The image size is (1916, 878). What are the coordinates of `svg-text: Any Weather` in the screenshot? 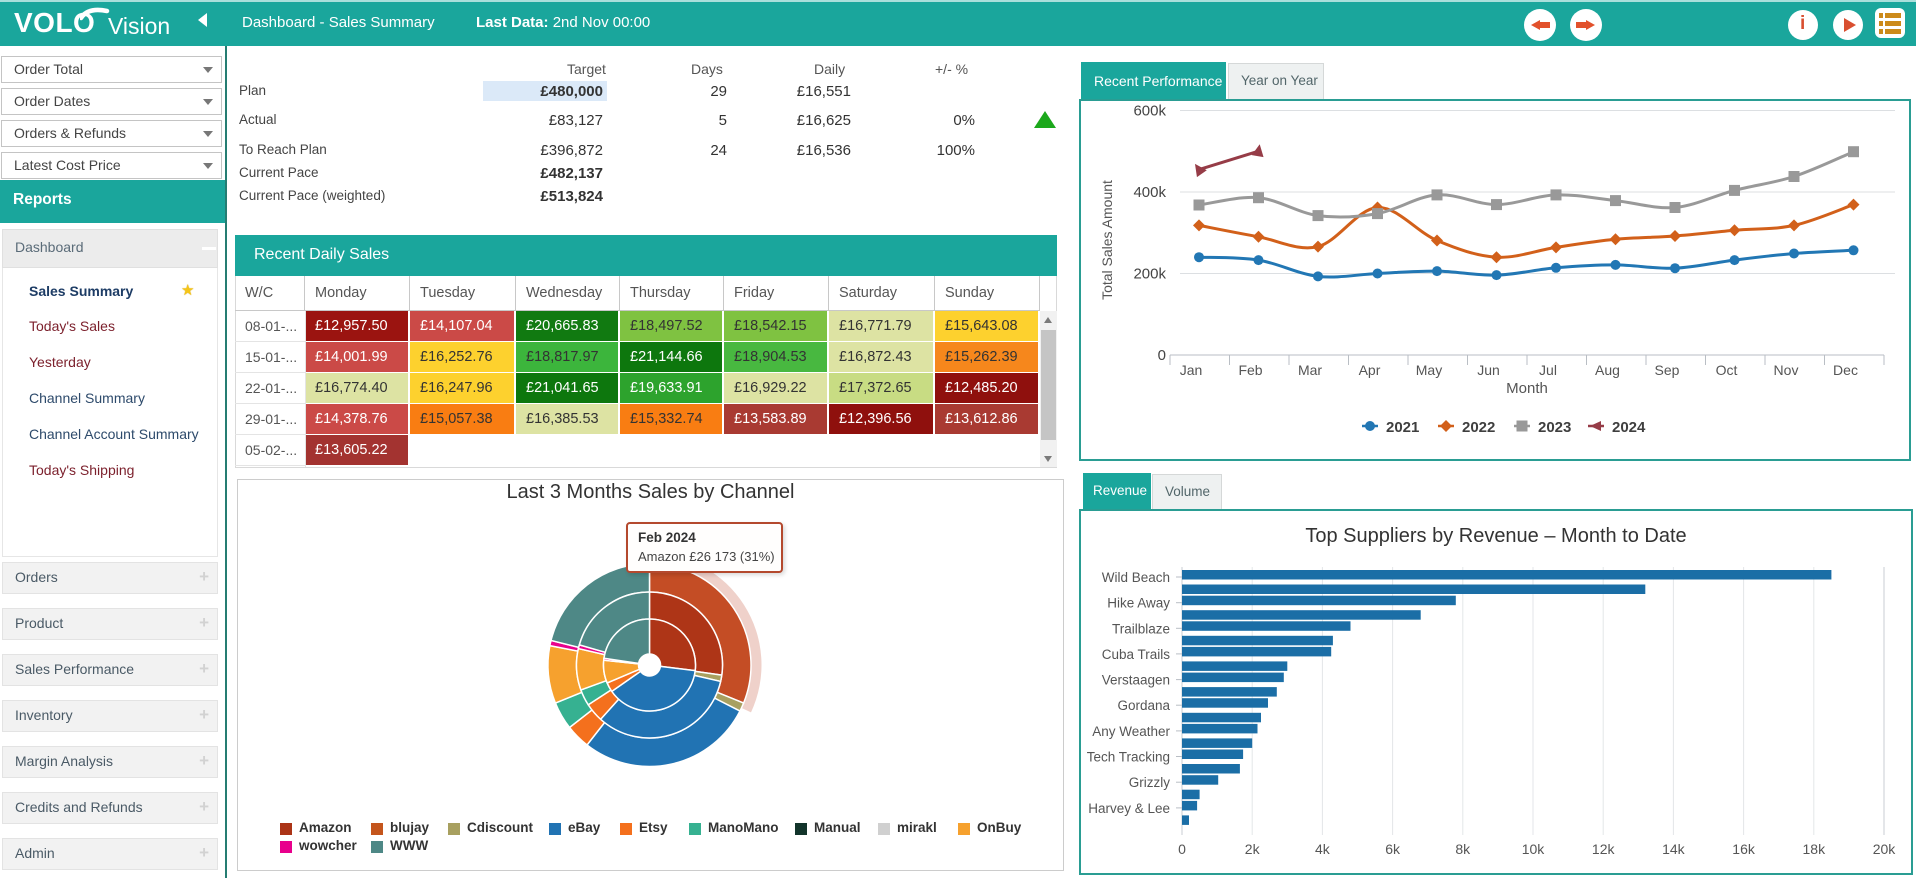 It's located at (1131, 731).